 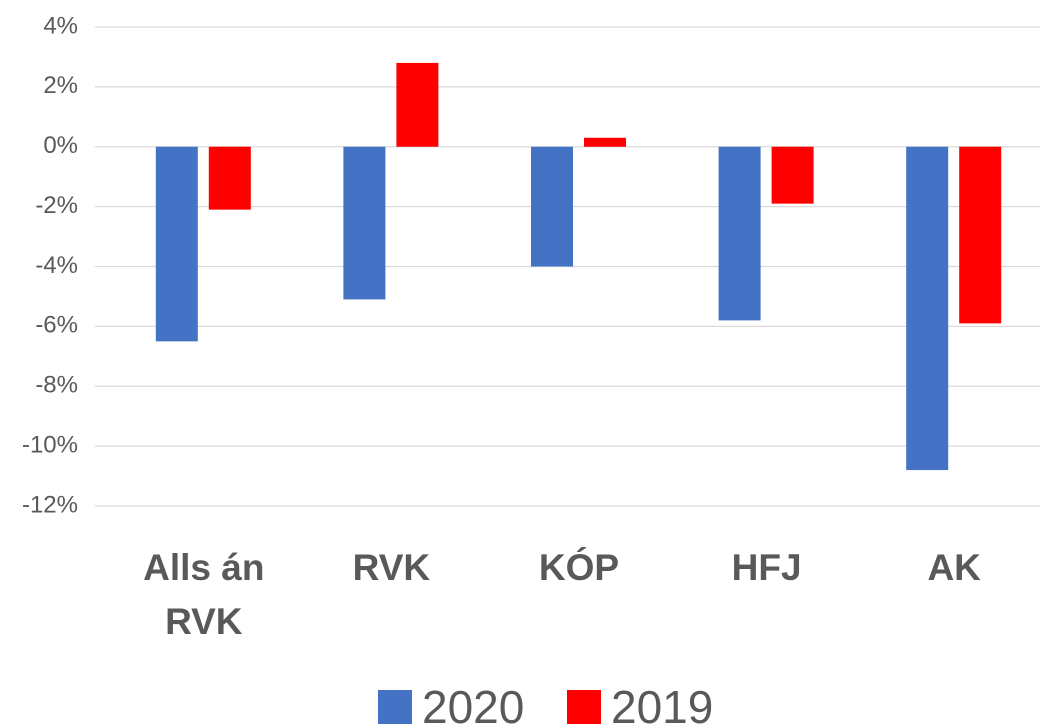 What do you see at coordinates (50, 504) in the screenshot?
I see `y-tick-label: -12%` at bounding box center [50, 504].